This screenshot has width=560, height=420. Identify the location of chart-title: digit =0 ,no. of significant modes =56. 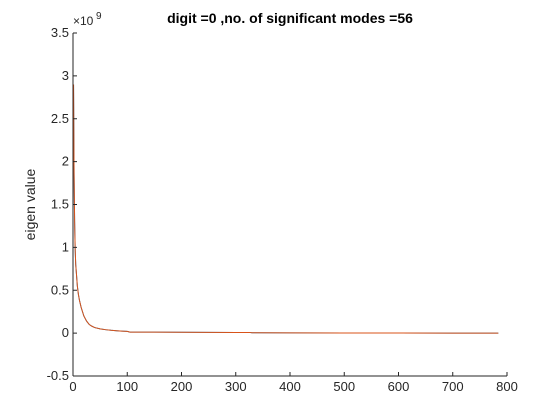
(290, 18).